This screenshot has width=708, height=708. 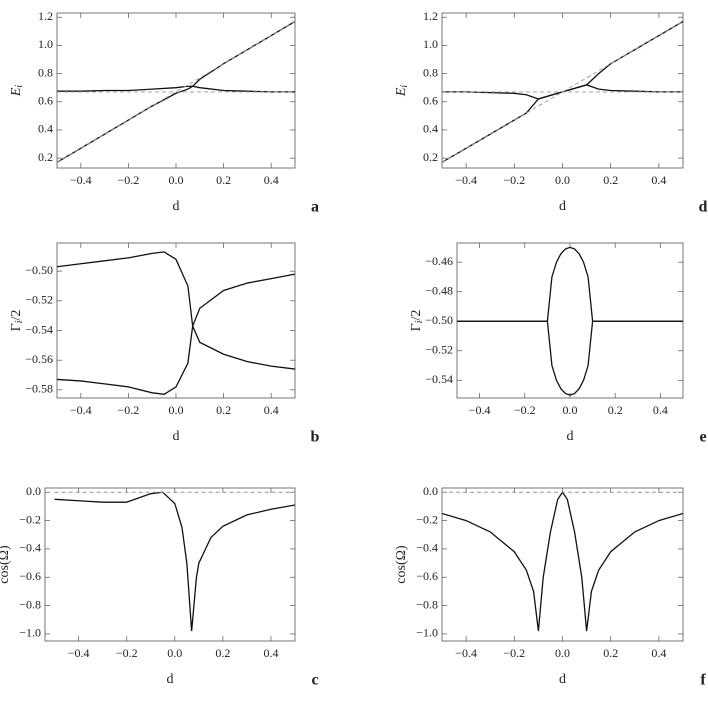 What do you see at coordinates (39, 359) in the screenshot?
I see `y-tick-label: −0.56` at bounding box center [39, 359].